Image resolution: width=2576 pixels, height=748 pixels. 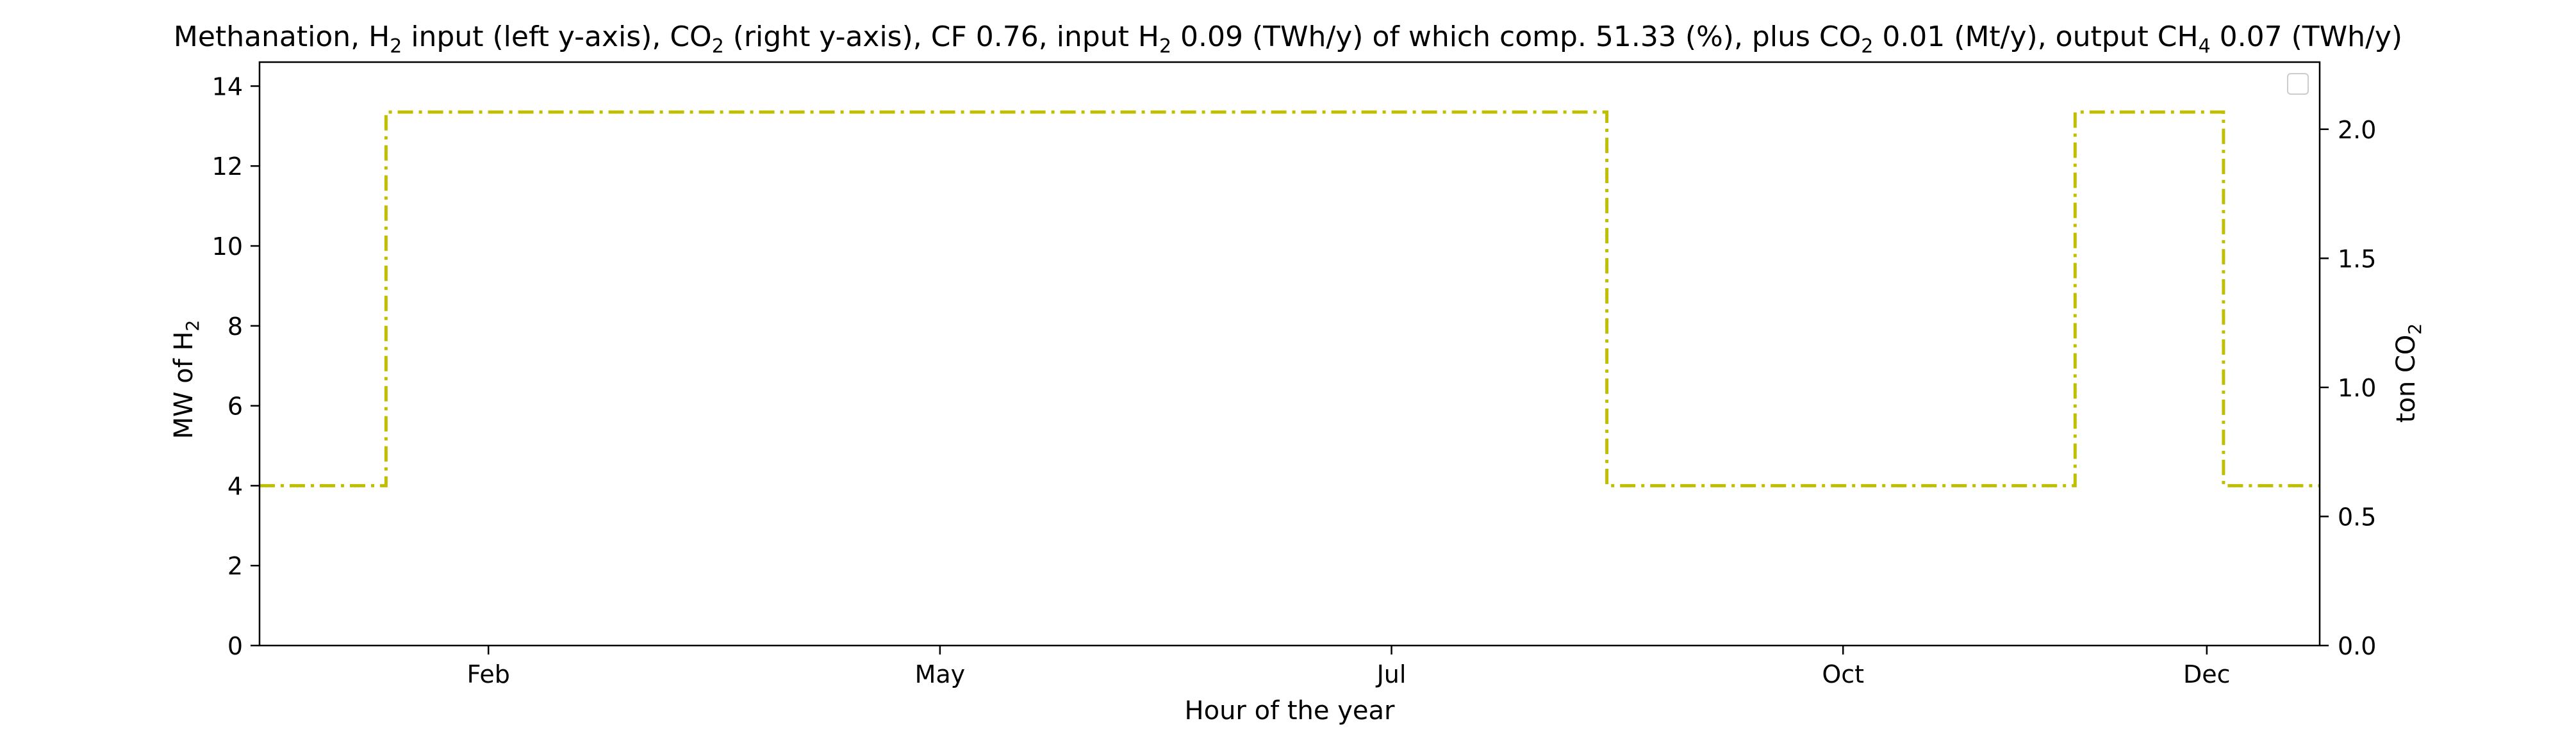 What do you see at coordinates (2207, 674) in the screenshot?
I see `x-tick-label: Dec` at bounding box center [2207, 674].